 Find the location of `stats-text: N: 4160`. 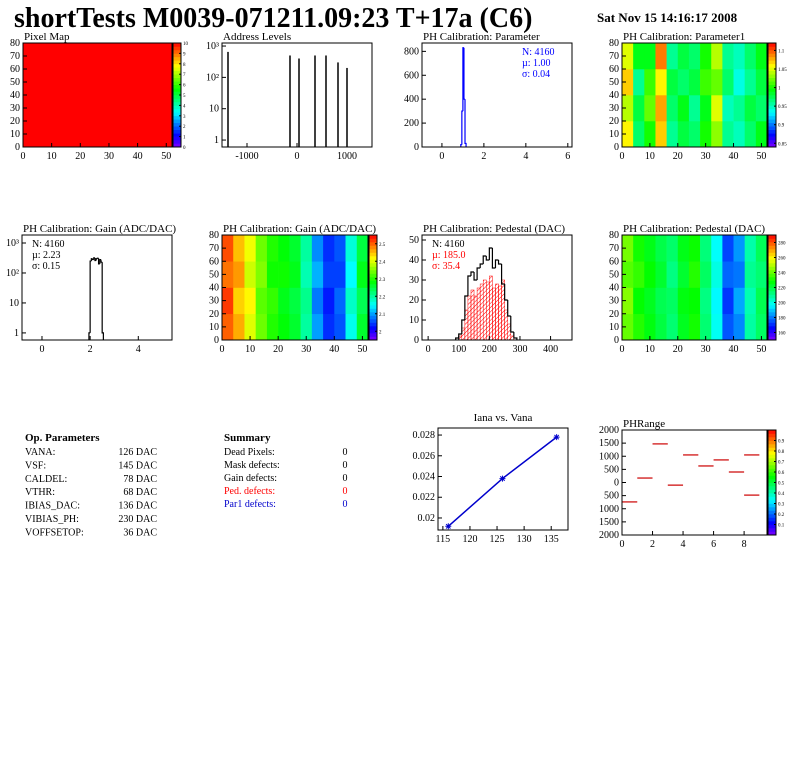

stats-text: N: 4160 is located at coordinates (448, 244).